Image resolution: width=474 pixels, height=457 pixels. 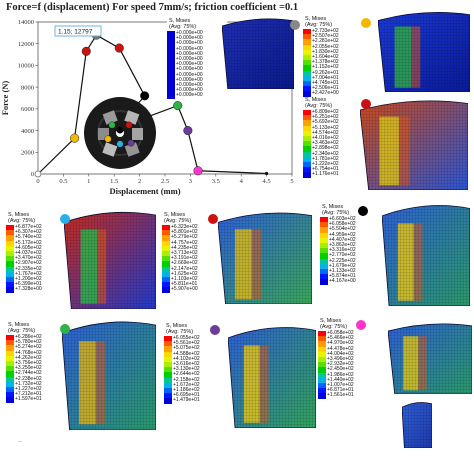 What do you see at coordinates (216, 181) in the screenshot?
I see `x-tick-label: 3.5` at bounding box center [216, 181].